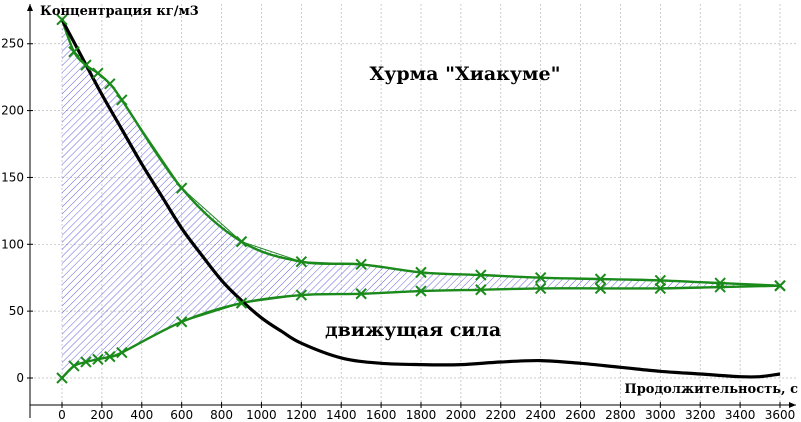 The image size is (801, 422). What do you see at coordinates (301, 415) in the screenshot?
I see `x-tick-label: 1200` at bounding box center [301, 415].